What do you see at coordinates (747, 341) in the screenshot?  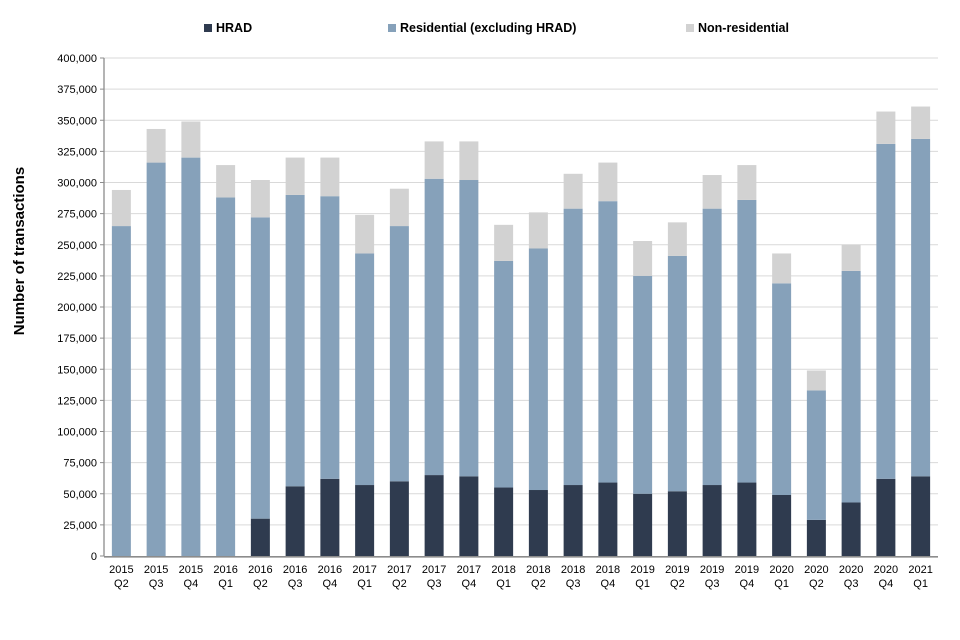 I see `bar-segment-residential-excluding-hrad-2019-q4` at bounding box center [747, 341].